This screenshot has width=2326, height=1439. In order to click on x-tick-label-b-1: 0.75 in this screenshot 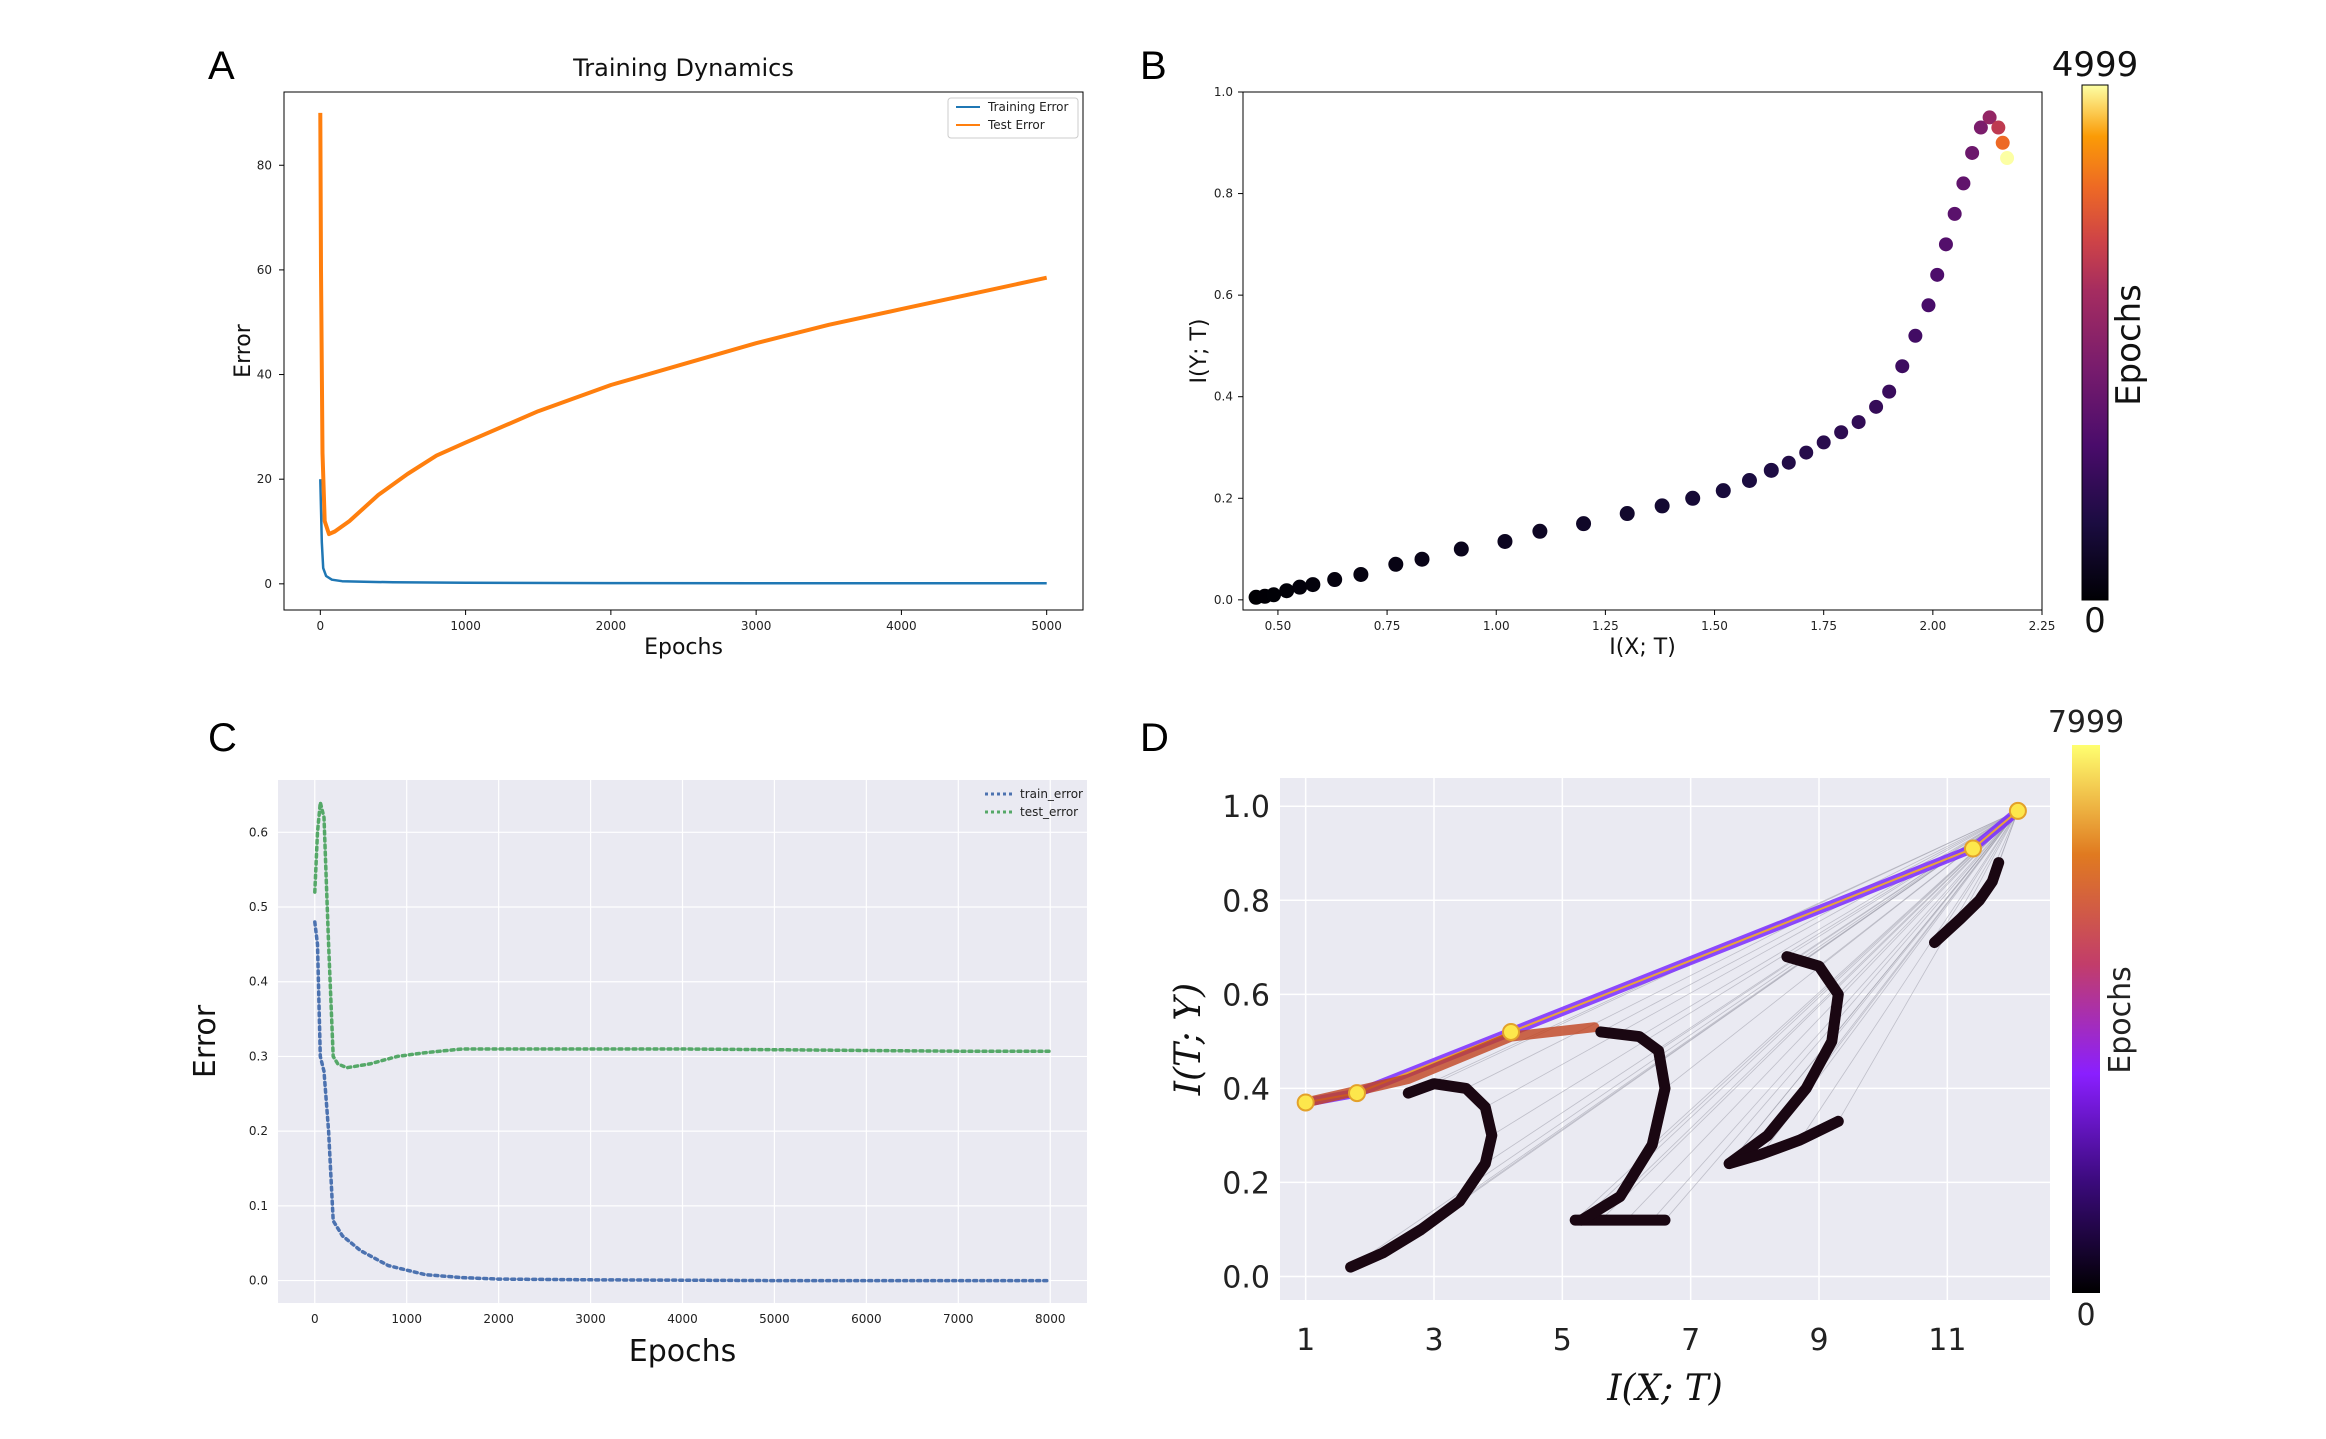, I will do `click(1387, 626)`.